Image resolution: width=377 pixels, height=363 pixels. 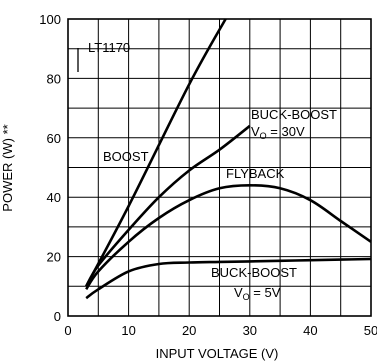 What do you see at coordinates (263, 136) in the screenshot?
I see `annotation-bb30-subscript: O` at bounding box center [263, 136].